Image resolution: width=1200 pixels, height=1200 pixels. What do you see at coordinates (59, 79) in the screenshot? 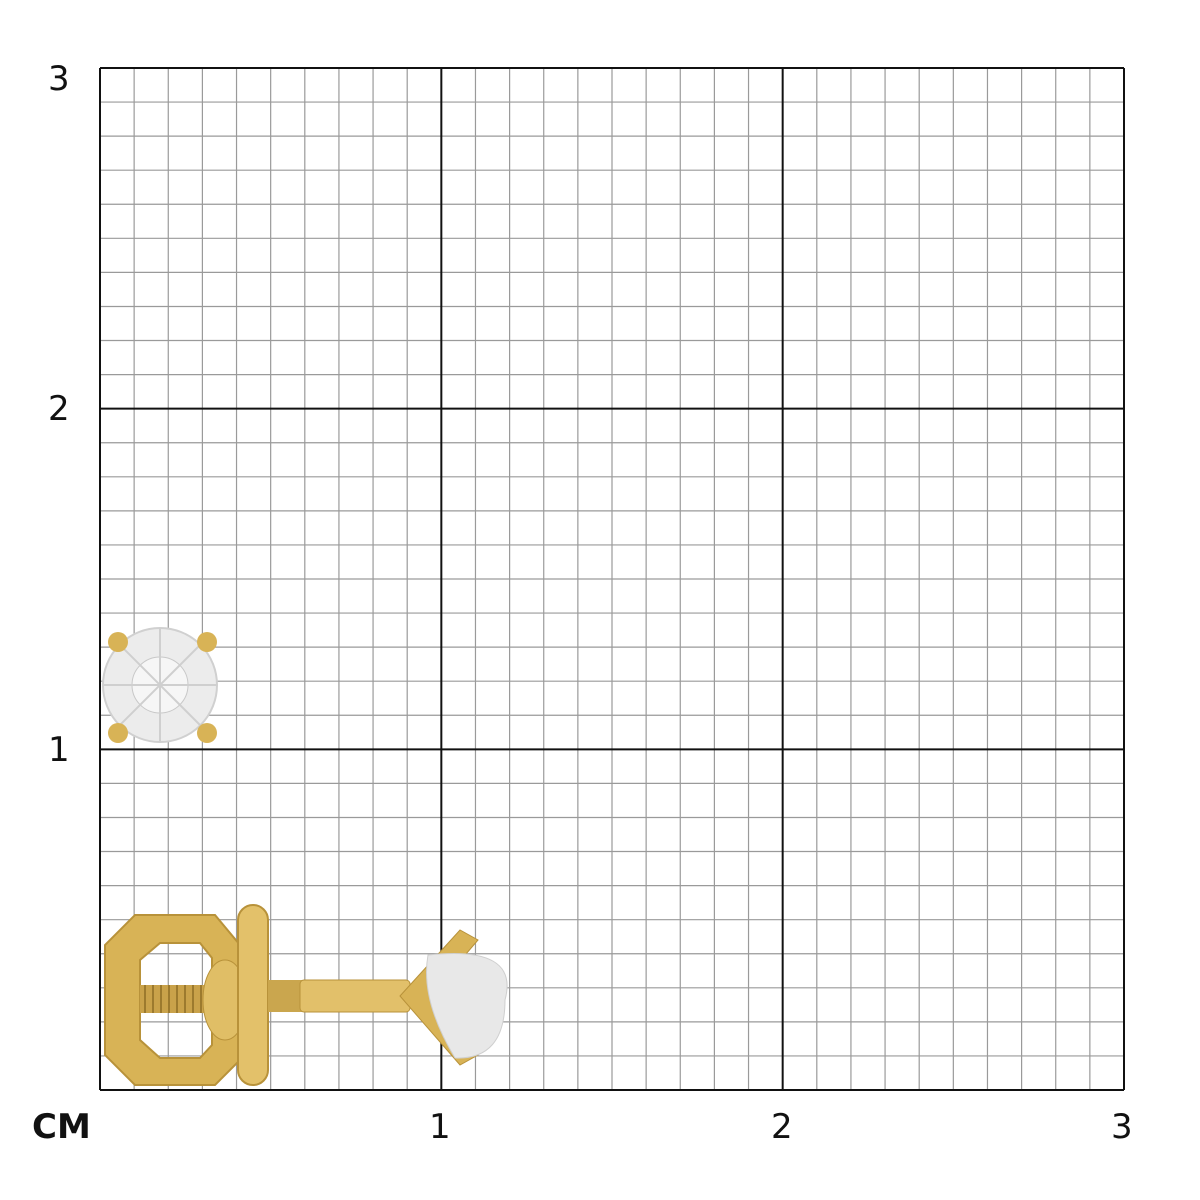
I see `y-label-3: 3` at bounding box center [59, 79].